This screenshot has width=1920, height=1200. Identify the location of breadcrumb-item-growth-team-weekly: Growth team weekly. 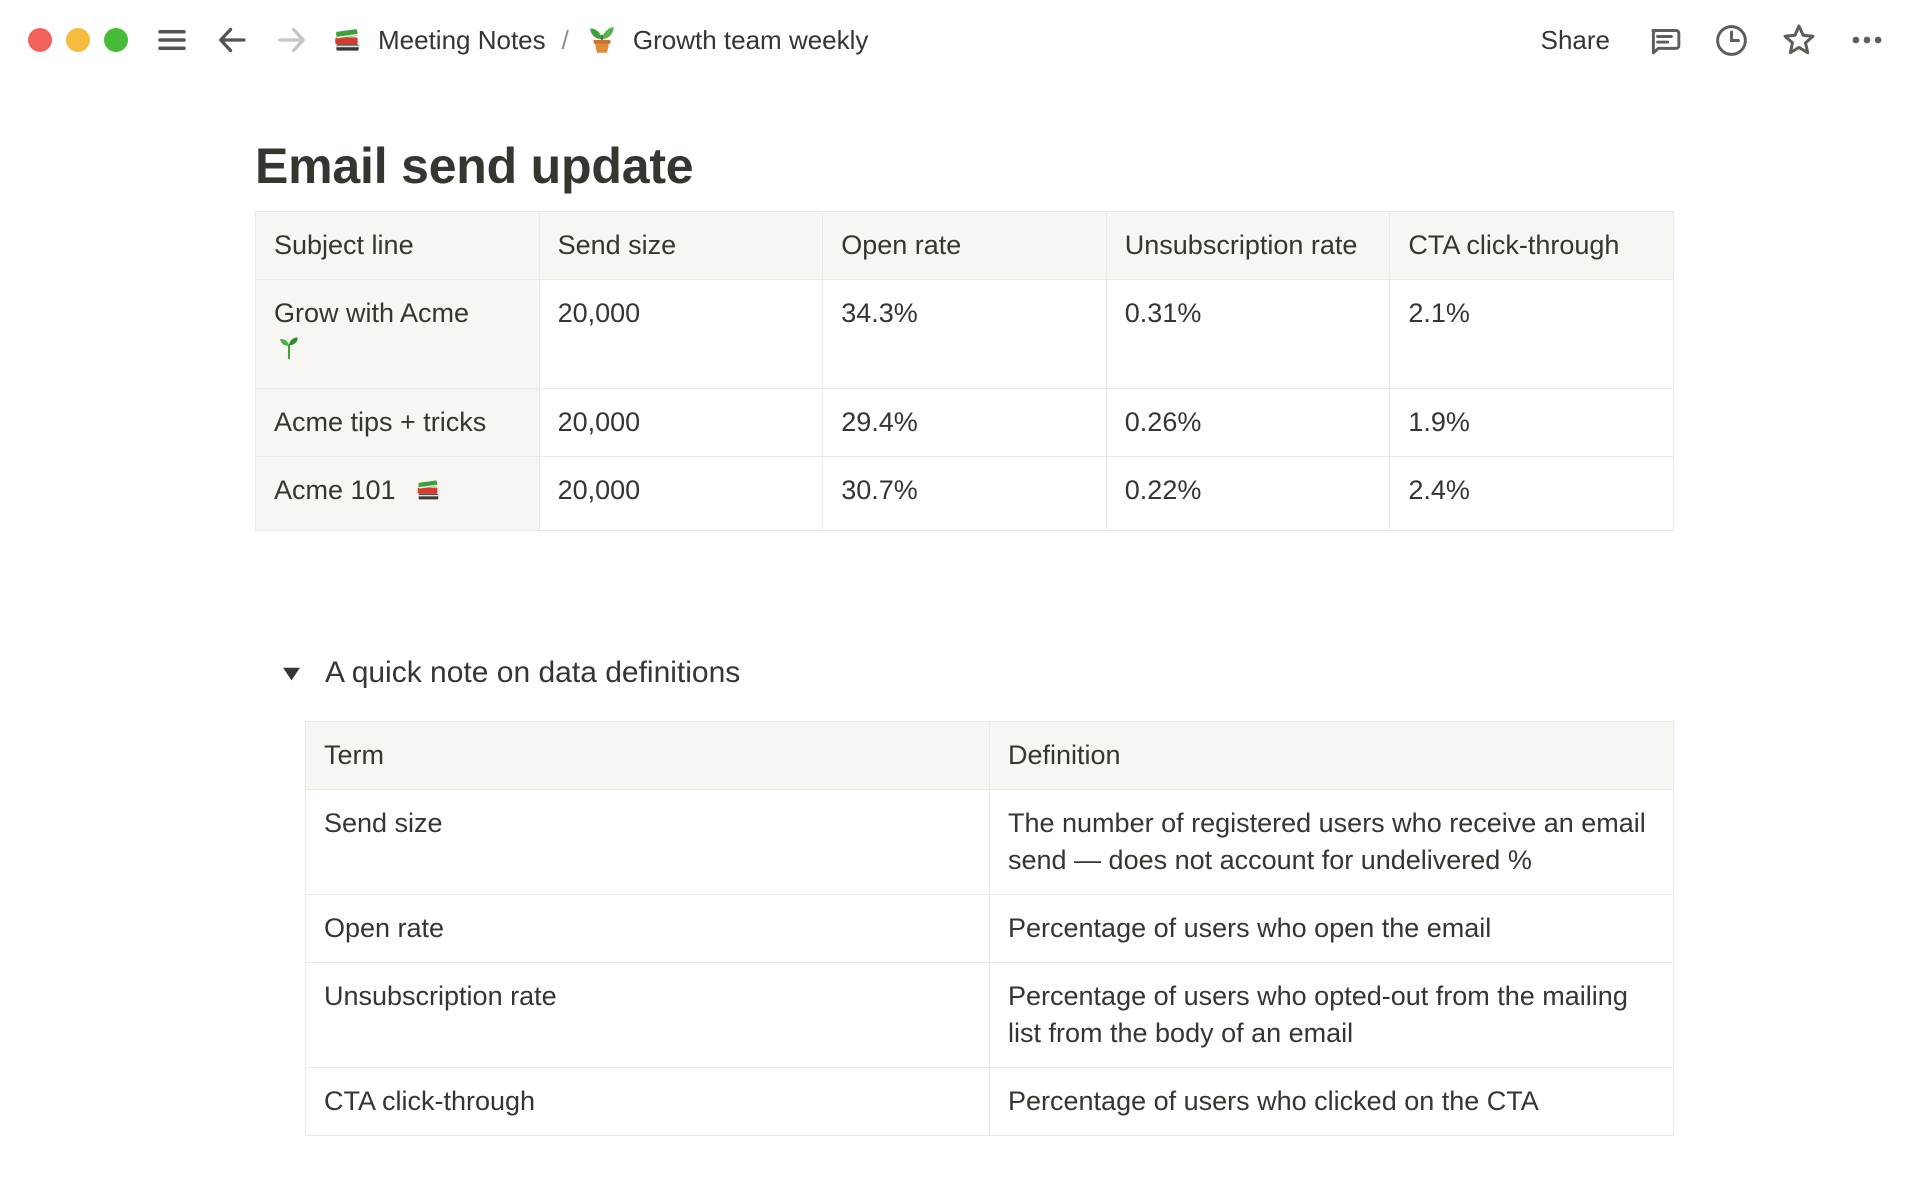
(727, 40).